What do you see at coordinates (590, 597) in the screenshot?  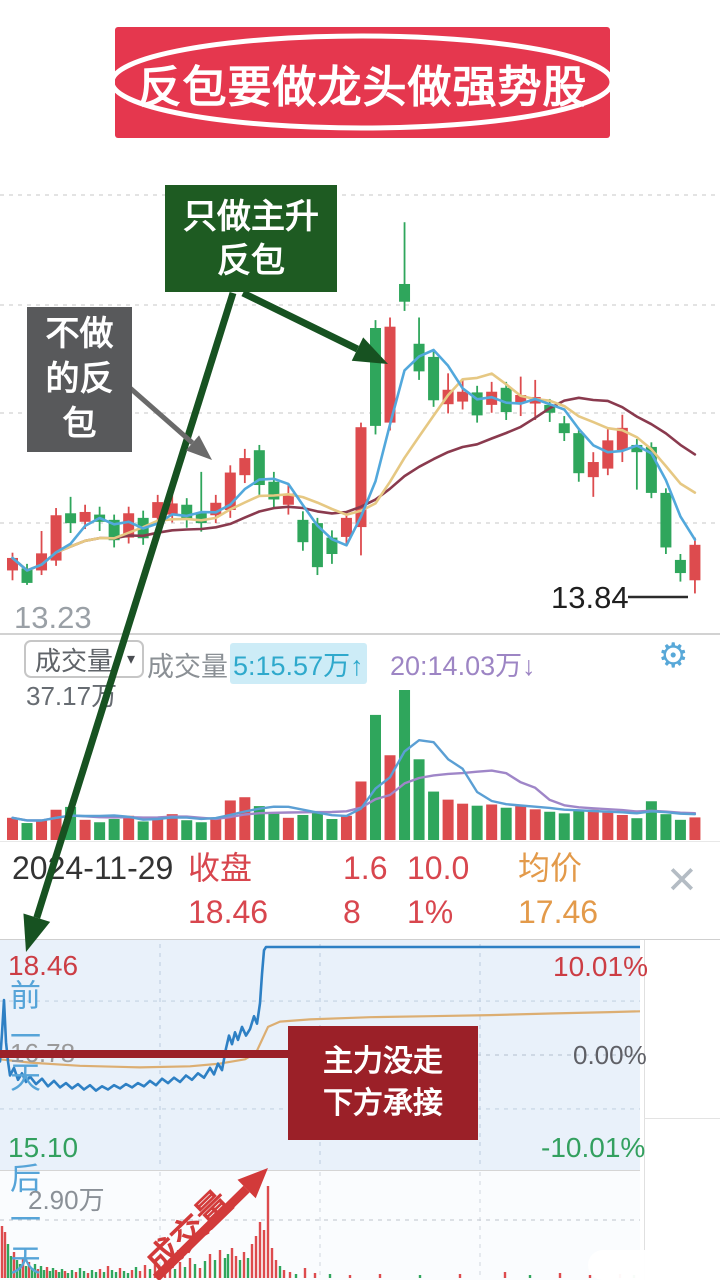 I see `kline-close-label: 13.84` at bounding box center [590, 597].